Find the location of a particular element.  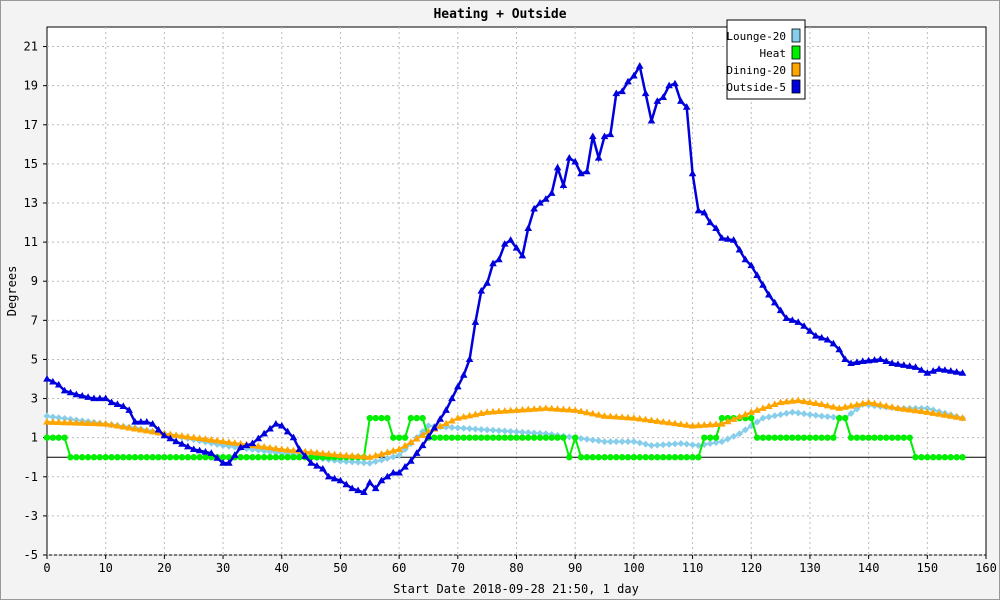

x-tick-label: 0 is located at coordinates (46, 568).